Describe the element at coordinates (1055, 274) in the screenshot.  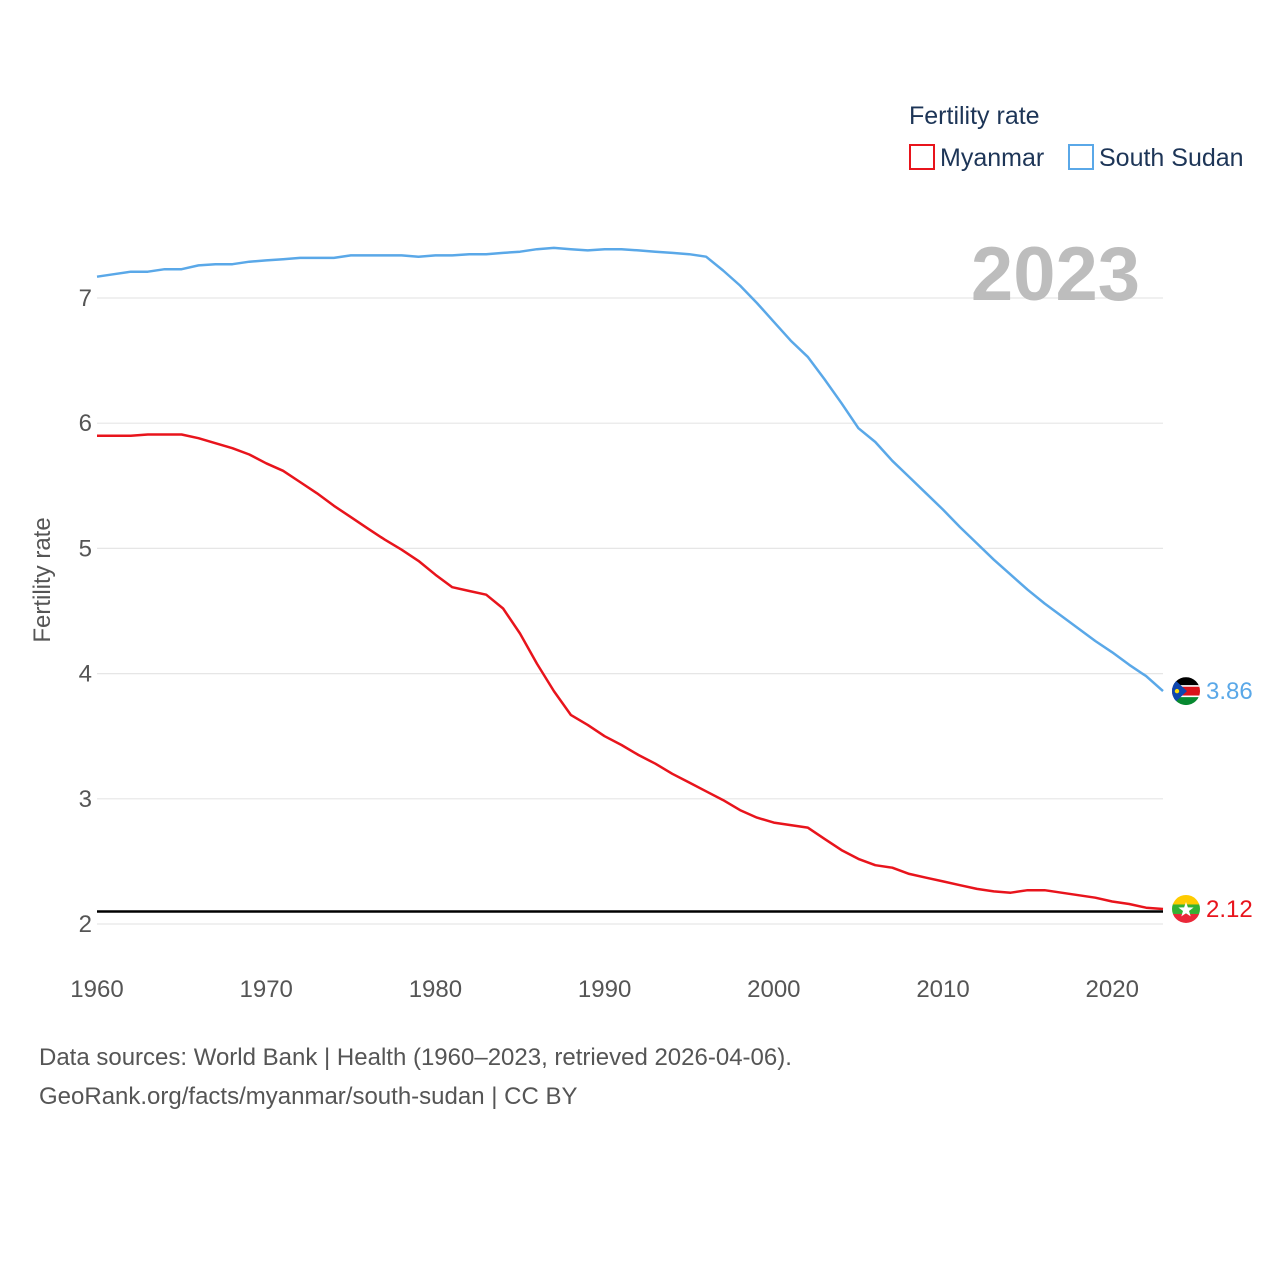
I see `year-watermark: 2023` at that location.